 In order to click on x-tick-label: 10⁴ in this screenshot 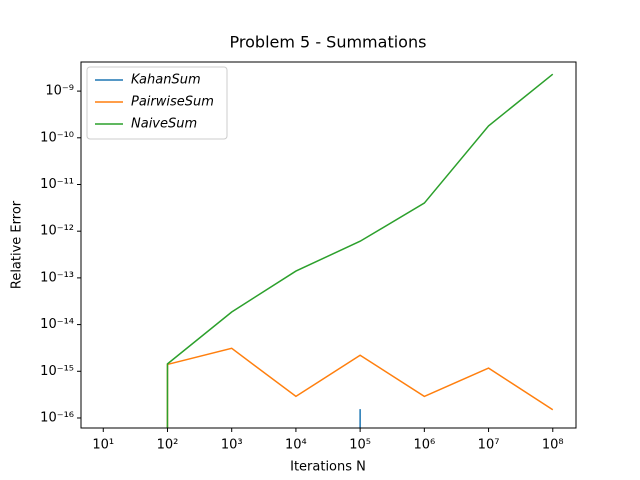, I will do `click(296, 445)`.